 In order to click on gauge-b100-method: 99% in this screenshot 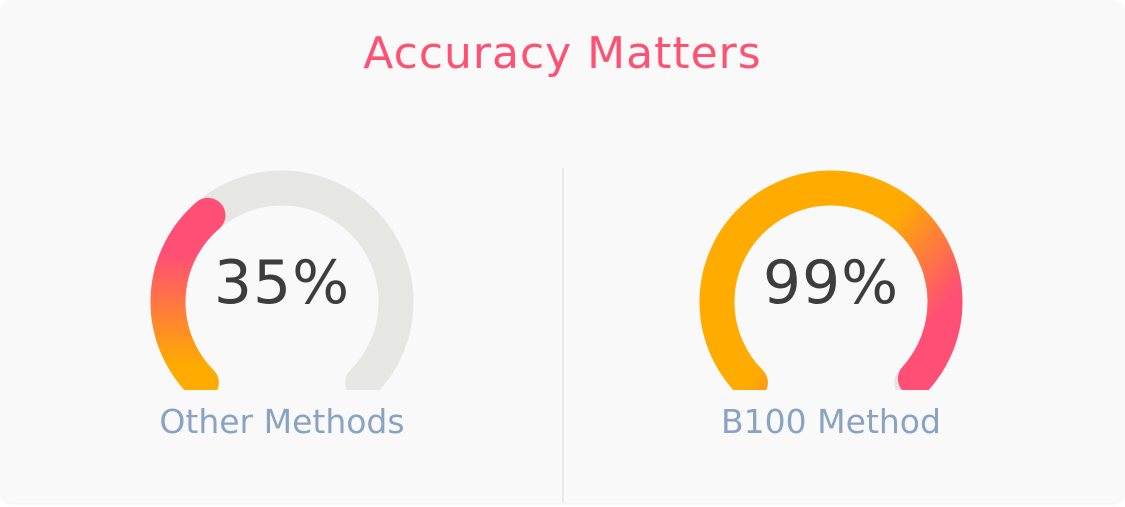, I will do `click(831, 270)`.